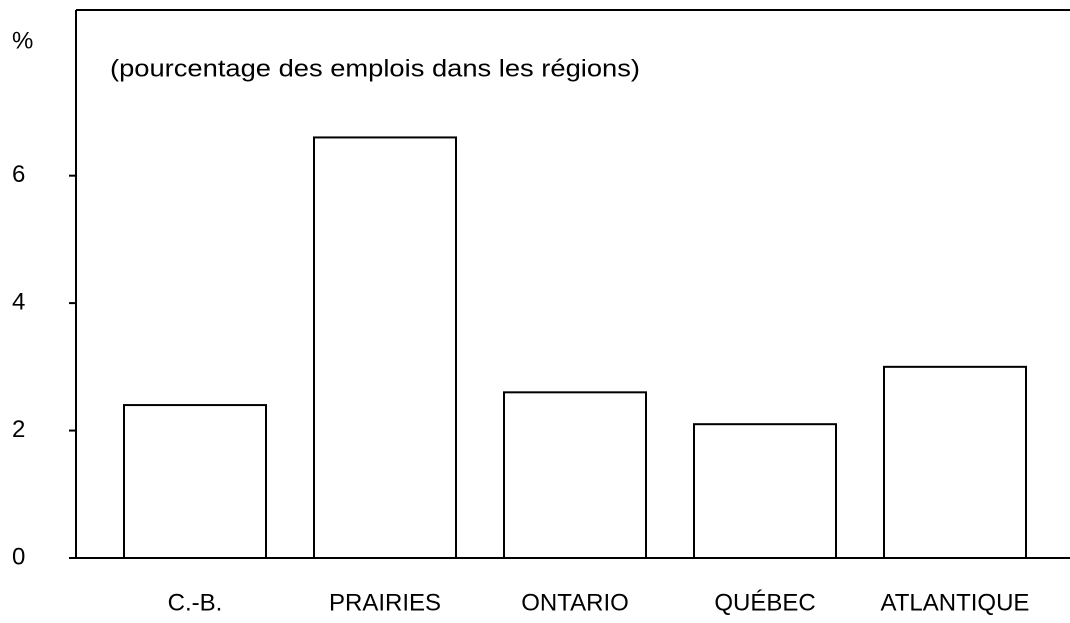 Image resolution: width=1070 pixels, height=623 pixels. What do you see at coordinates (18, 301) in the screenshot?
I see `y-tick-label: 4` at bounding box center [18, 301].